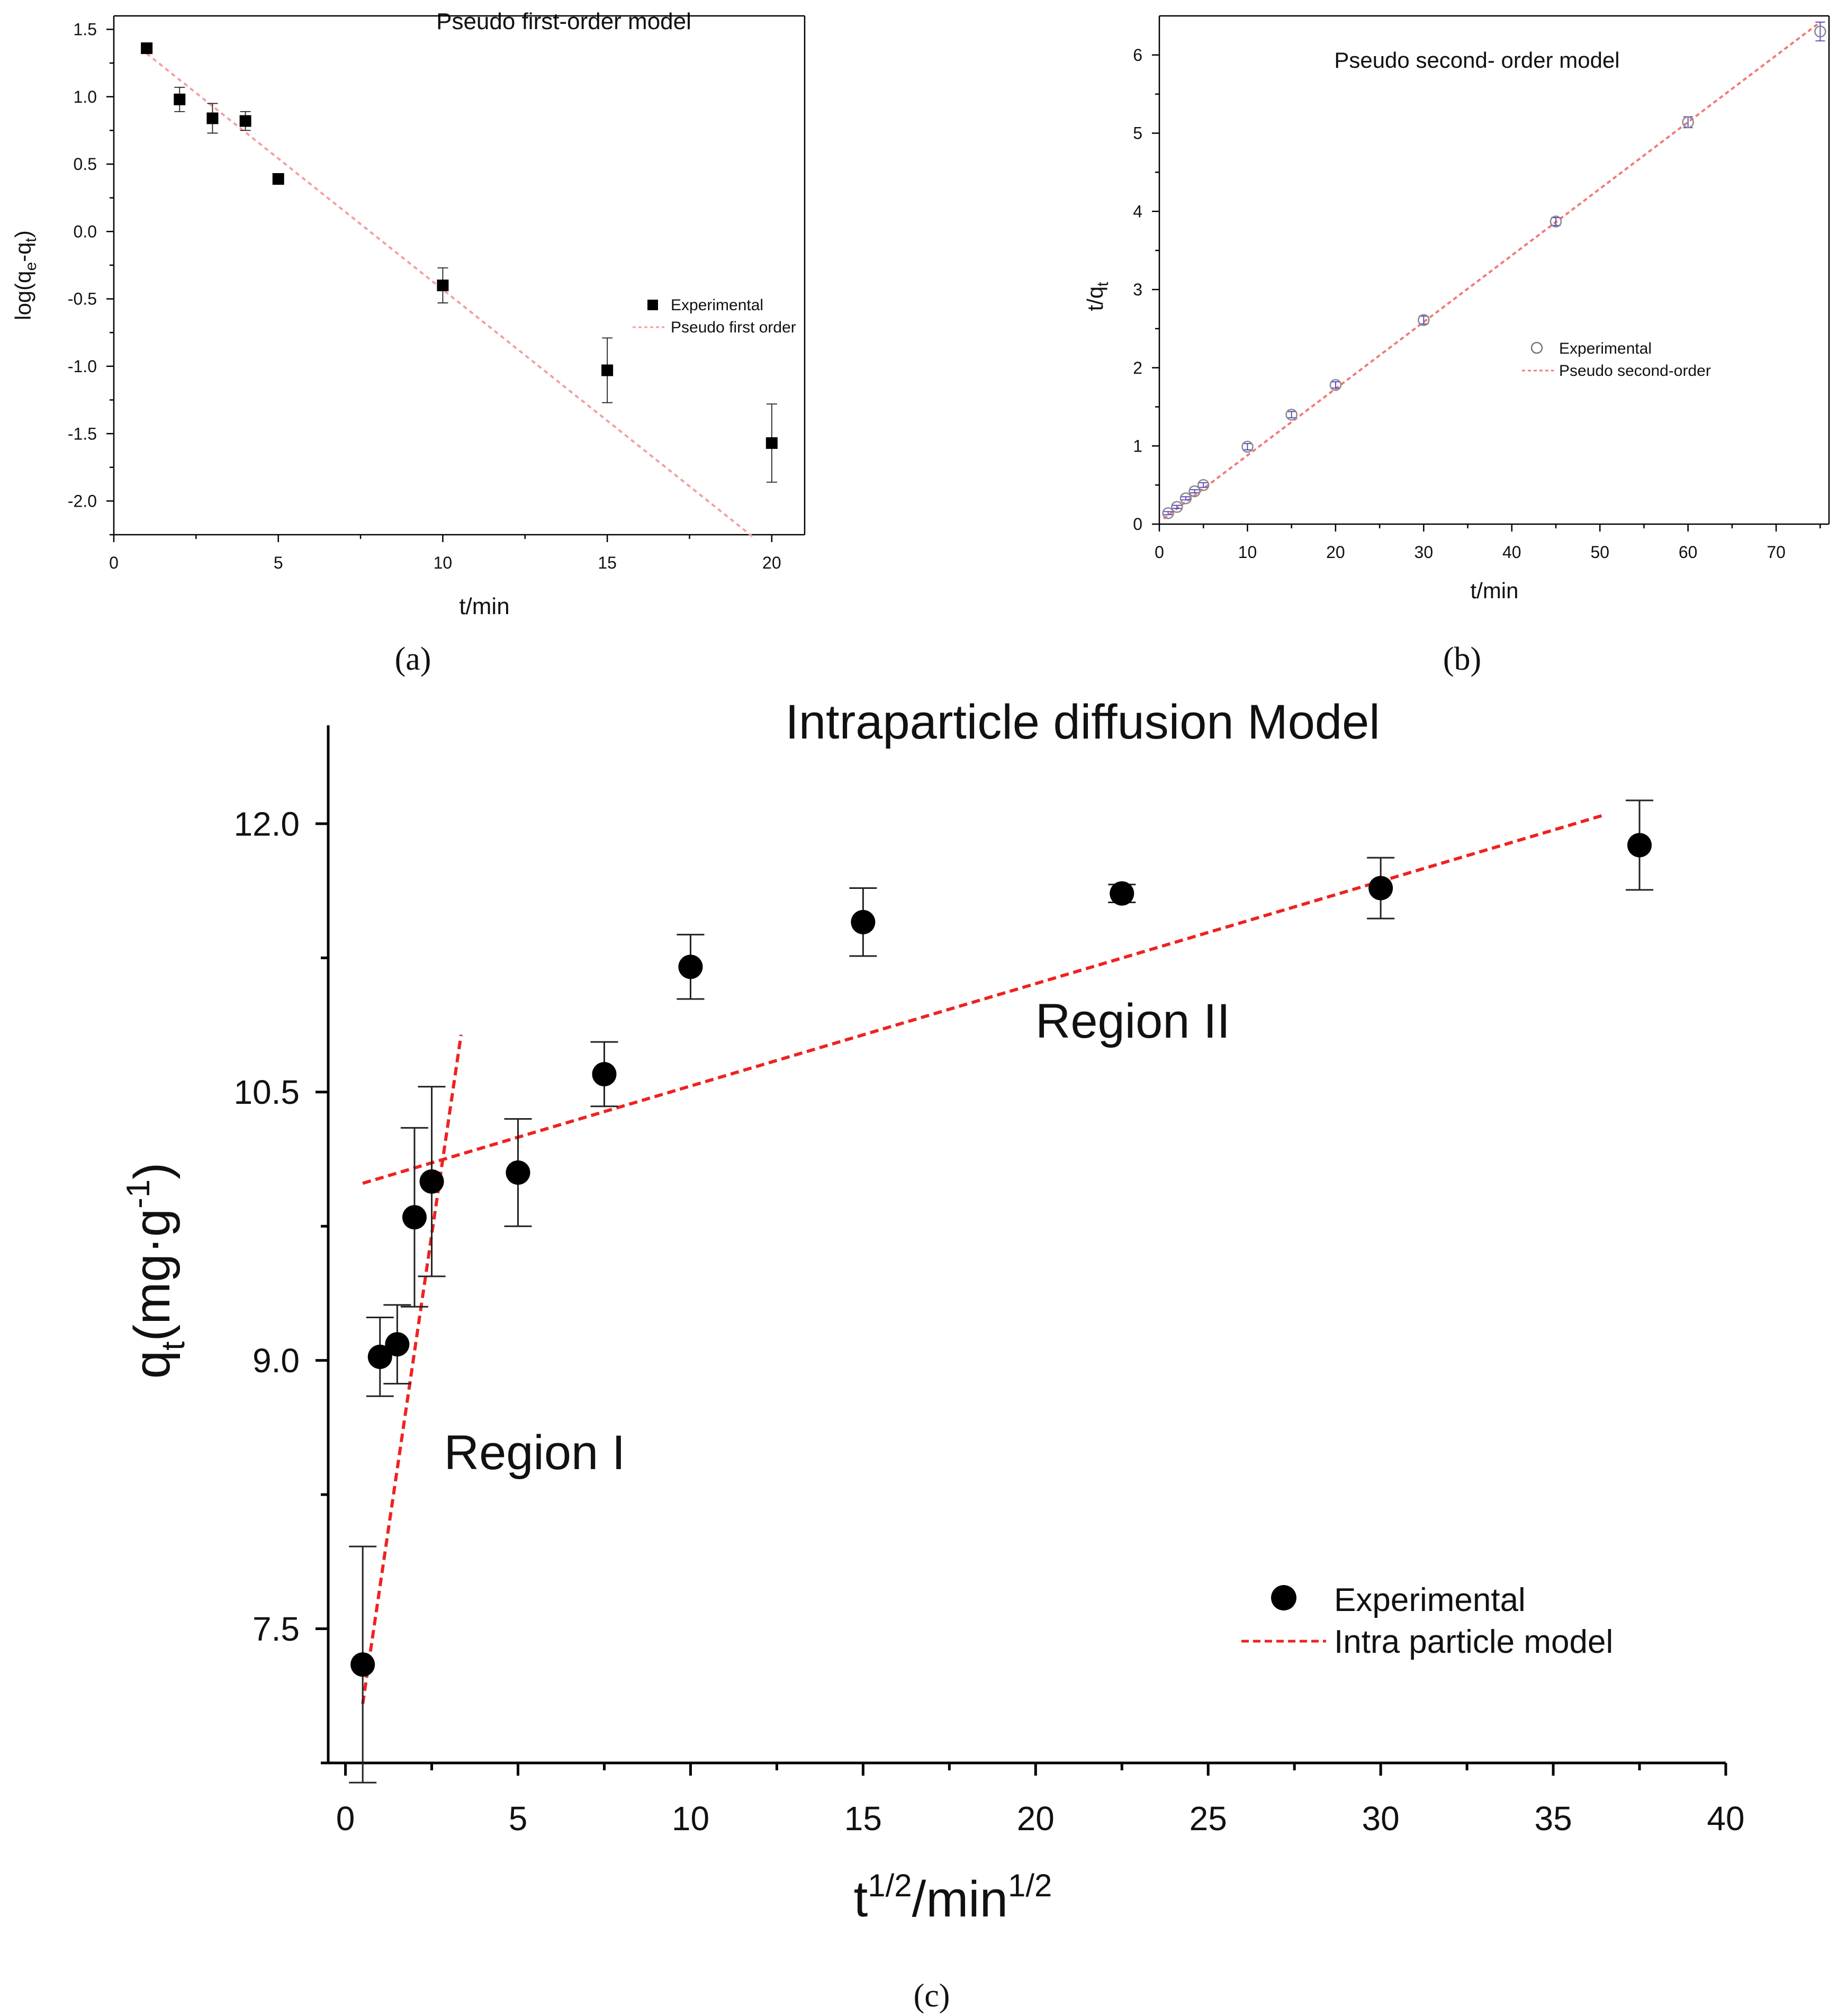 This screenshot has height=2016, width=1847. What do you see at coordinates (984, 999) in the screenshot?
I see `panel-c-fit-line-region-ii` at bounding box center [984, 999].